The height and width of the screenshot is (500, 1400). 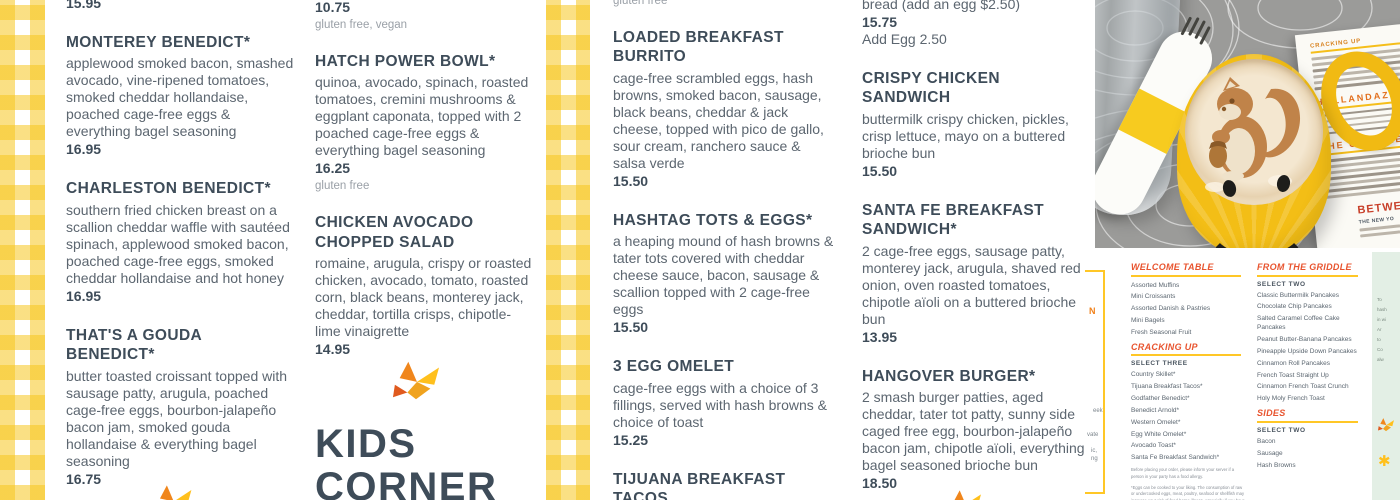 What do you see at coordinates (168, 189) in the screenshot?
I see `item-name: CHARLESTON BENEDICT*` at bounding box center [168, 189].